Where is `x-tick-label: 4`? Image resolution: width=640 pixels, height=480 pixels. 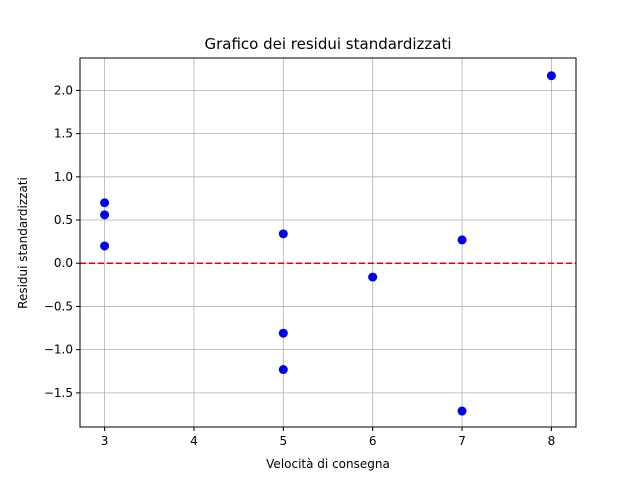
x-tick-label: 4 is located at coordinates (194, 441).